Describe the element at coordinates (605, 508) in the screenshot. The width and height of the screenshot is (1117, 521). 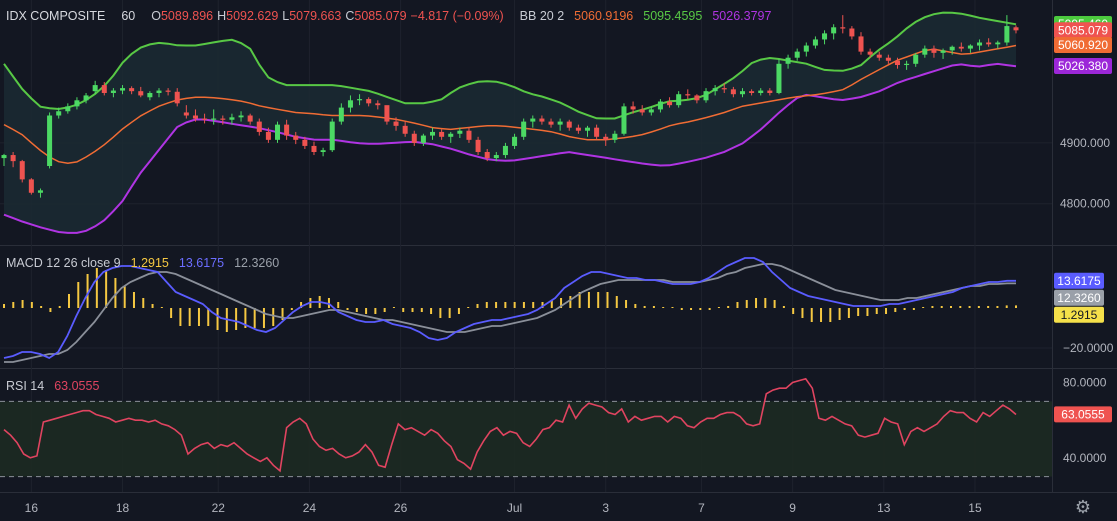
I see `x-tick-label: 3` at that location.